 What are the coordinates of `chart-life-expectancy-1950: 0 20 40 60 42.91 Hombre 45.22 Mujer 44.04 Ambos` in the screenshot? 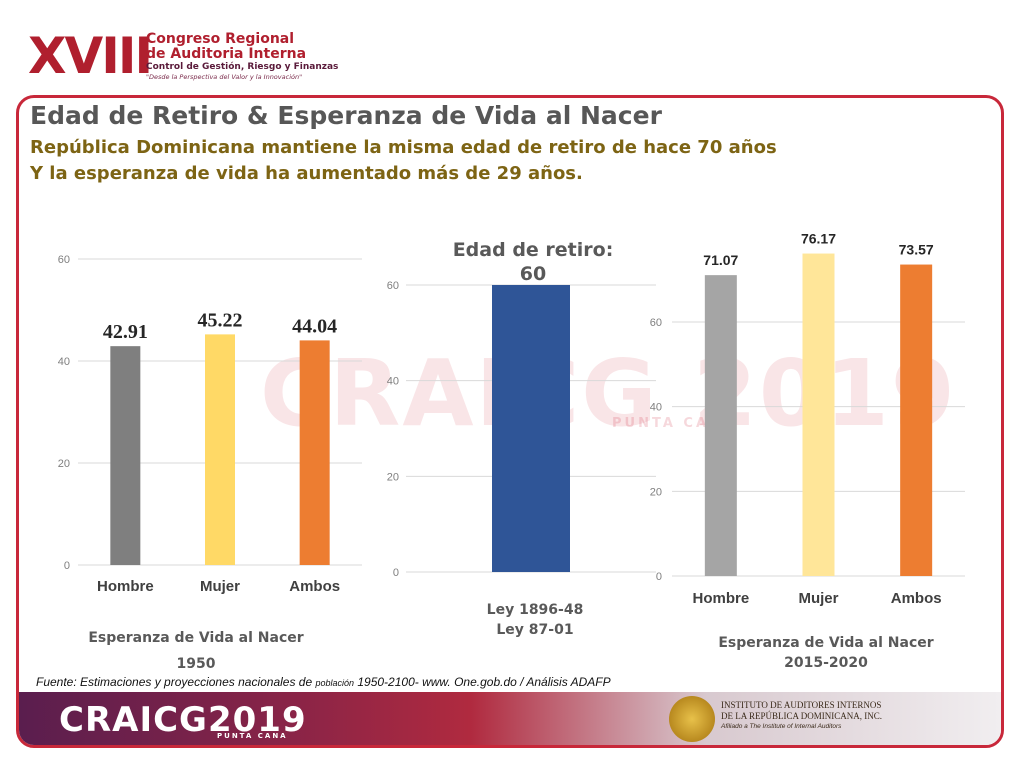 It's located at (210, 424).